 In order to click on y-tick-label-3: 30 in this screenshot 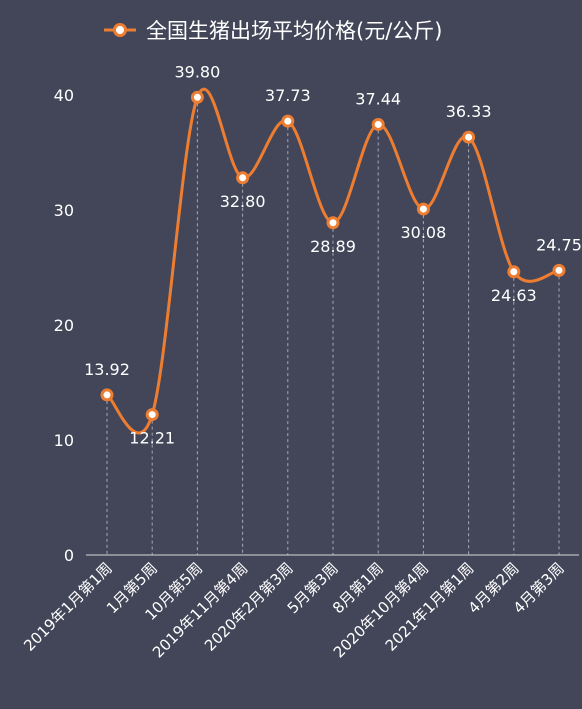, I will do `click(64, 210)`.